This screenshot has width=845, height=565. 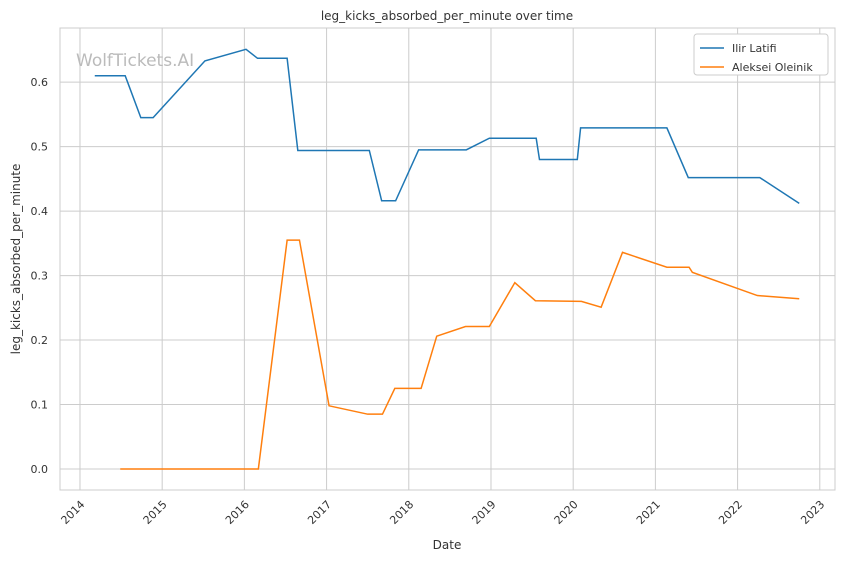 I want to click on y-tick-label: 0.0, so click(x=40, y=469).